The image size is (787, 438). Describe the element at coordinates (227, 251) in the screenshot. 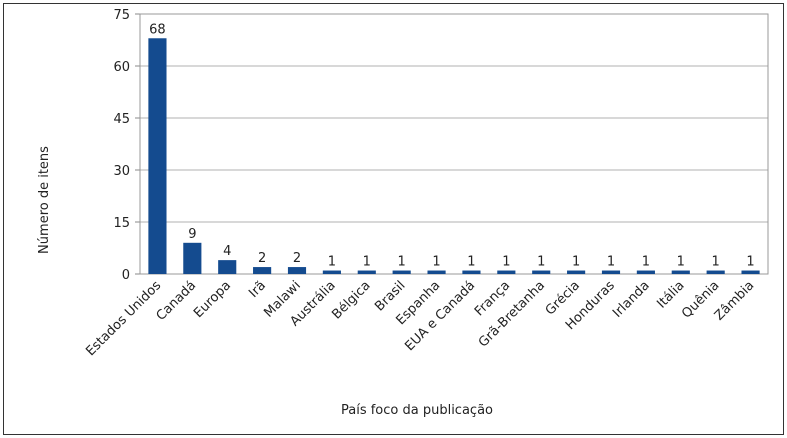

I see `data-label: 4` at that location.